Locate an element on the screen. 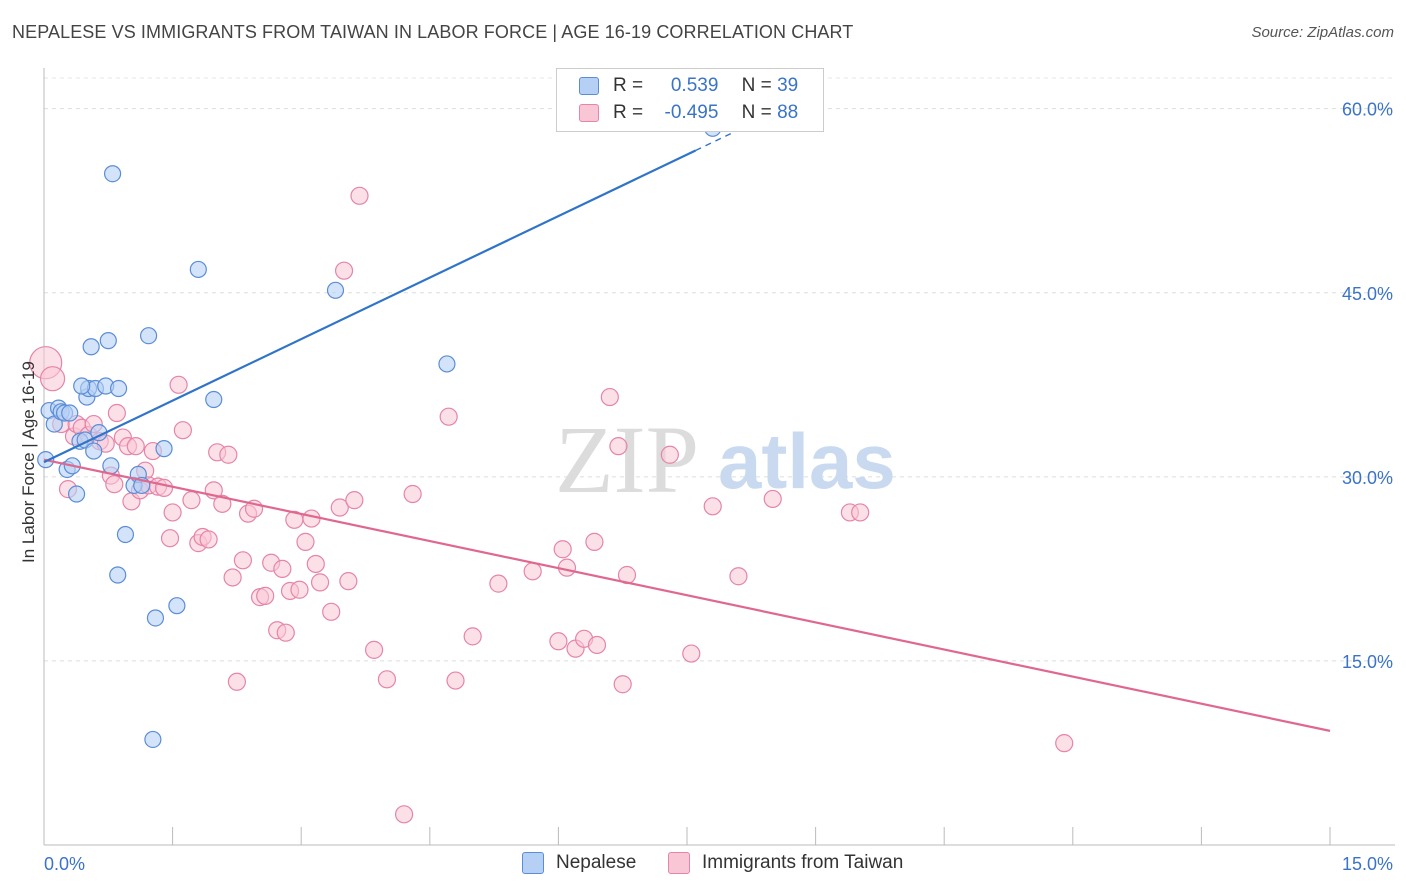 This screenshot has width=1406, height=892. bottom-legend-label-nepalese: Nepalese is located at coordinates (596, 863).